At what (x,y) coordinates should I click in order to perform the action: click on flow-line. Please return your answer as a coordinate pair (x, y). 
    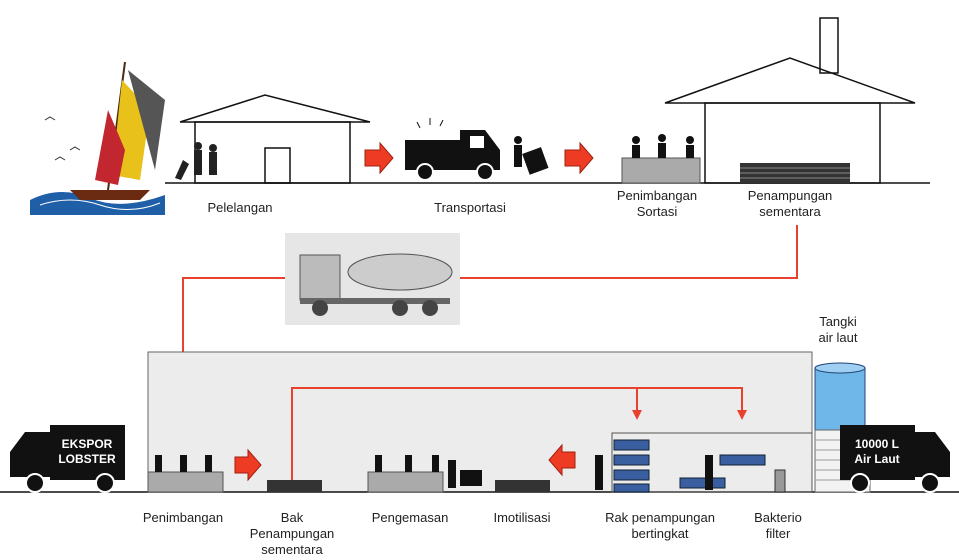
    Looking at the image, I should click on (517, 434).